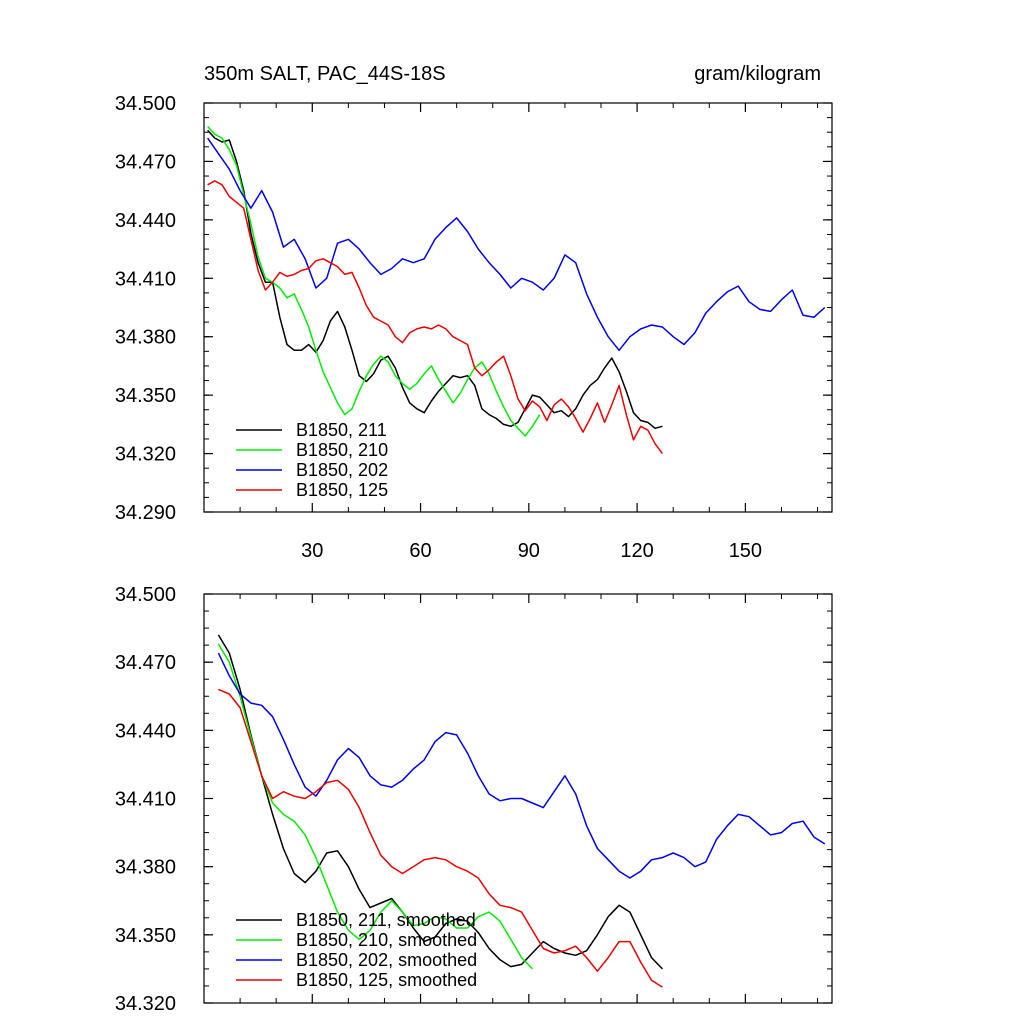  Describe the element at coordinates (386, 940) in the screenshot. I see `legend-label: B1850, 210, smoothed` at that location.